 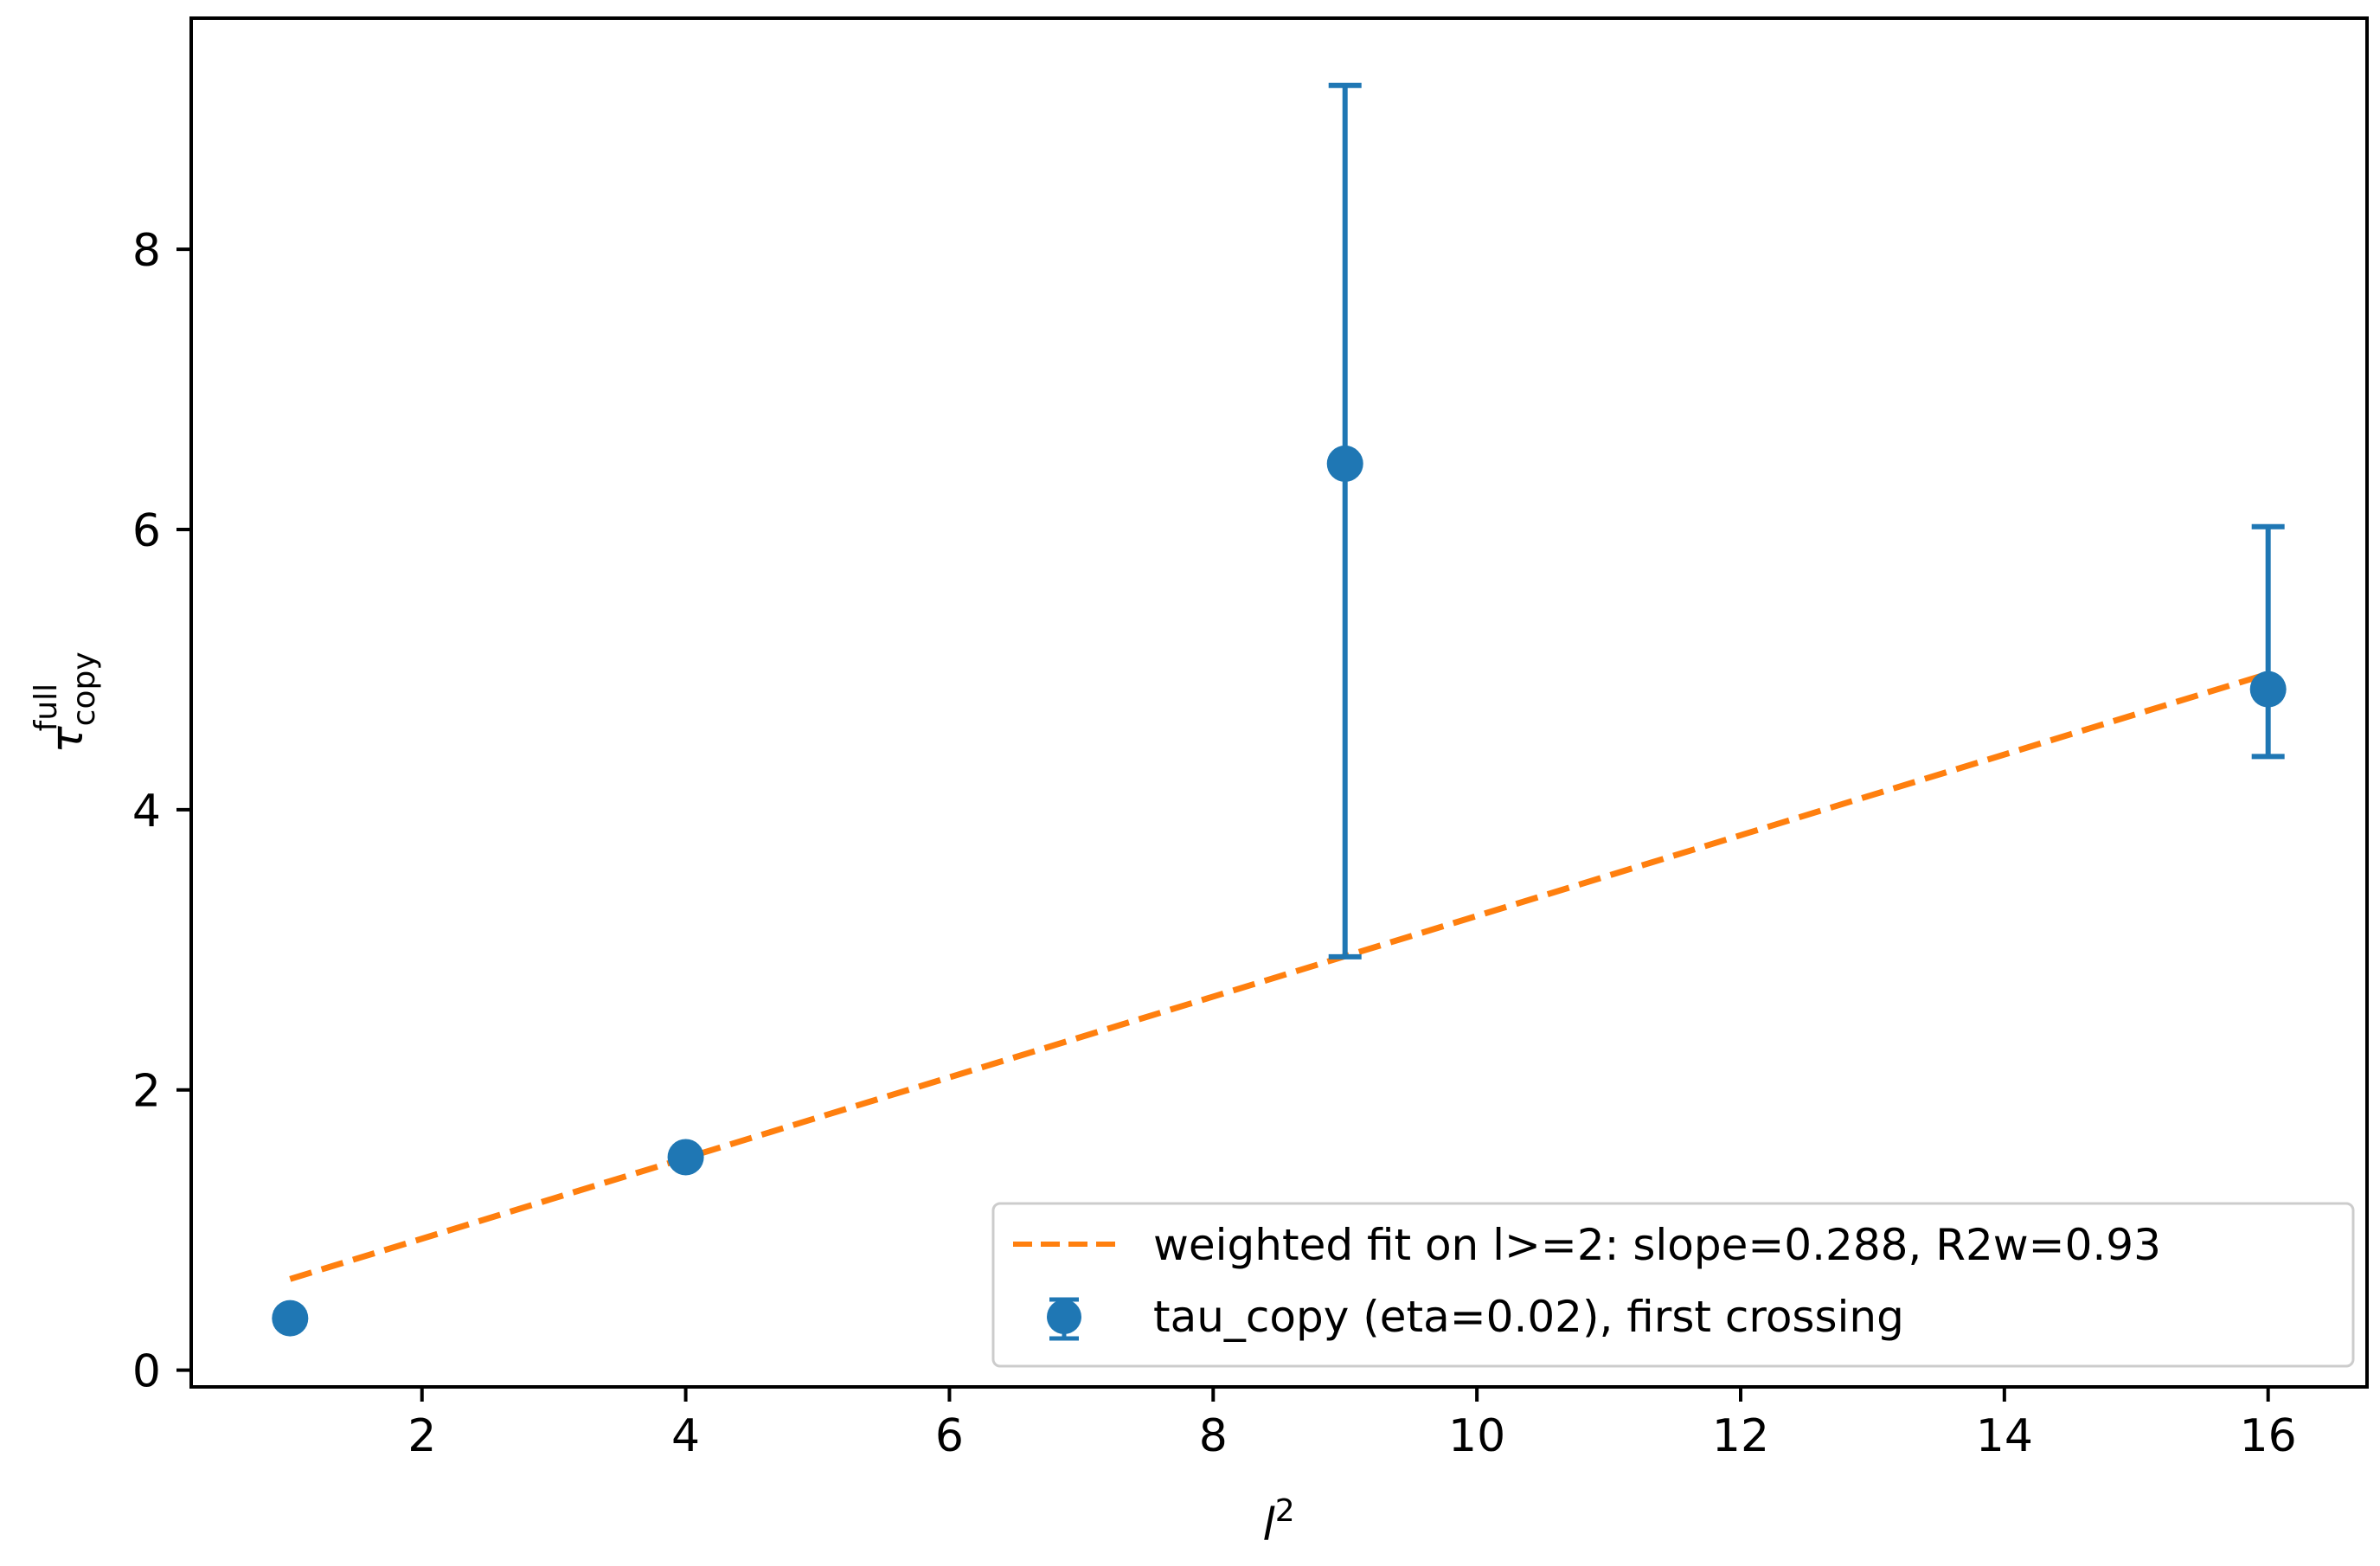 What do you see at coordinates (146, 1092) in the screenshot?
I see `y-tick-label: 2` at bounding box center [146, 1092].